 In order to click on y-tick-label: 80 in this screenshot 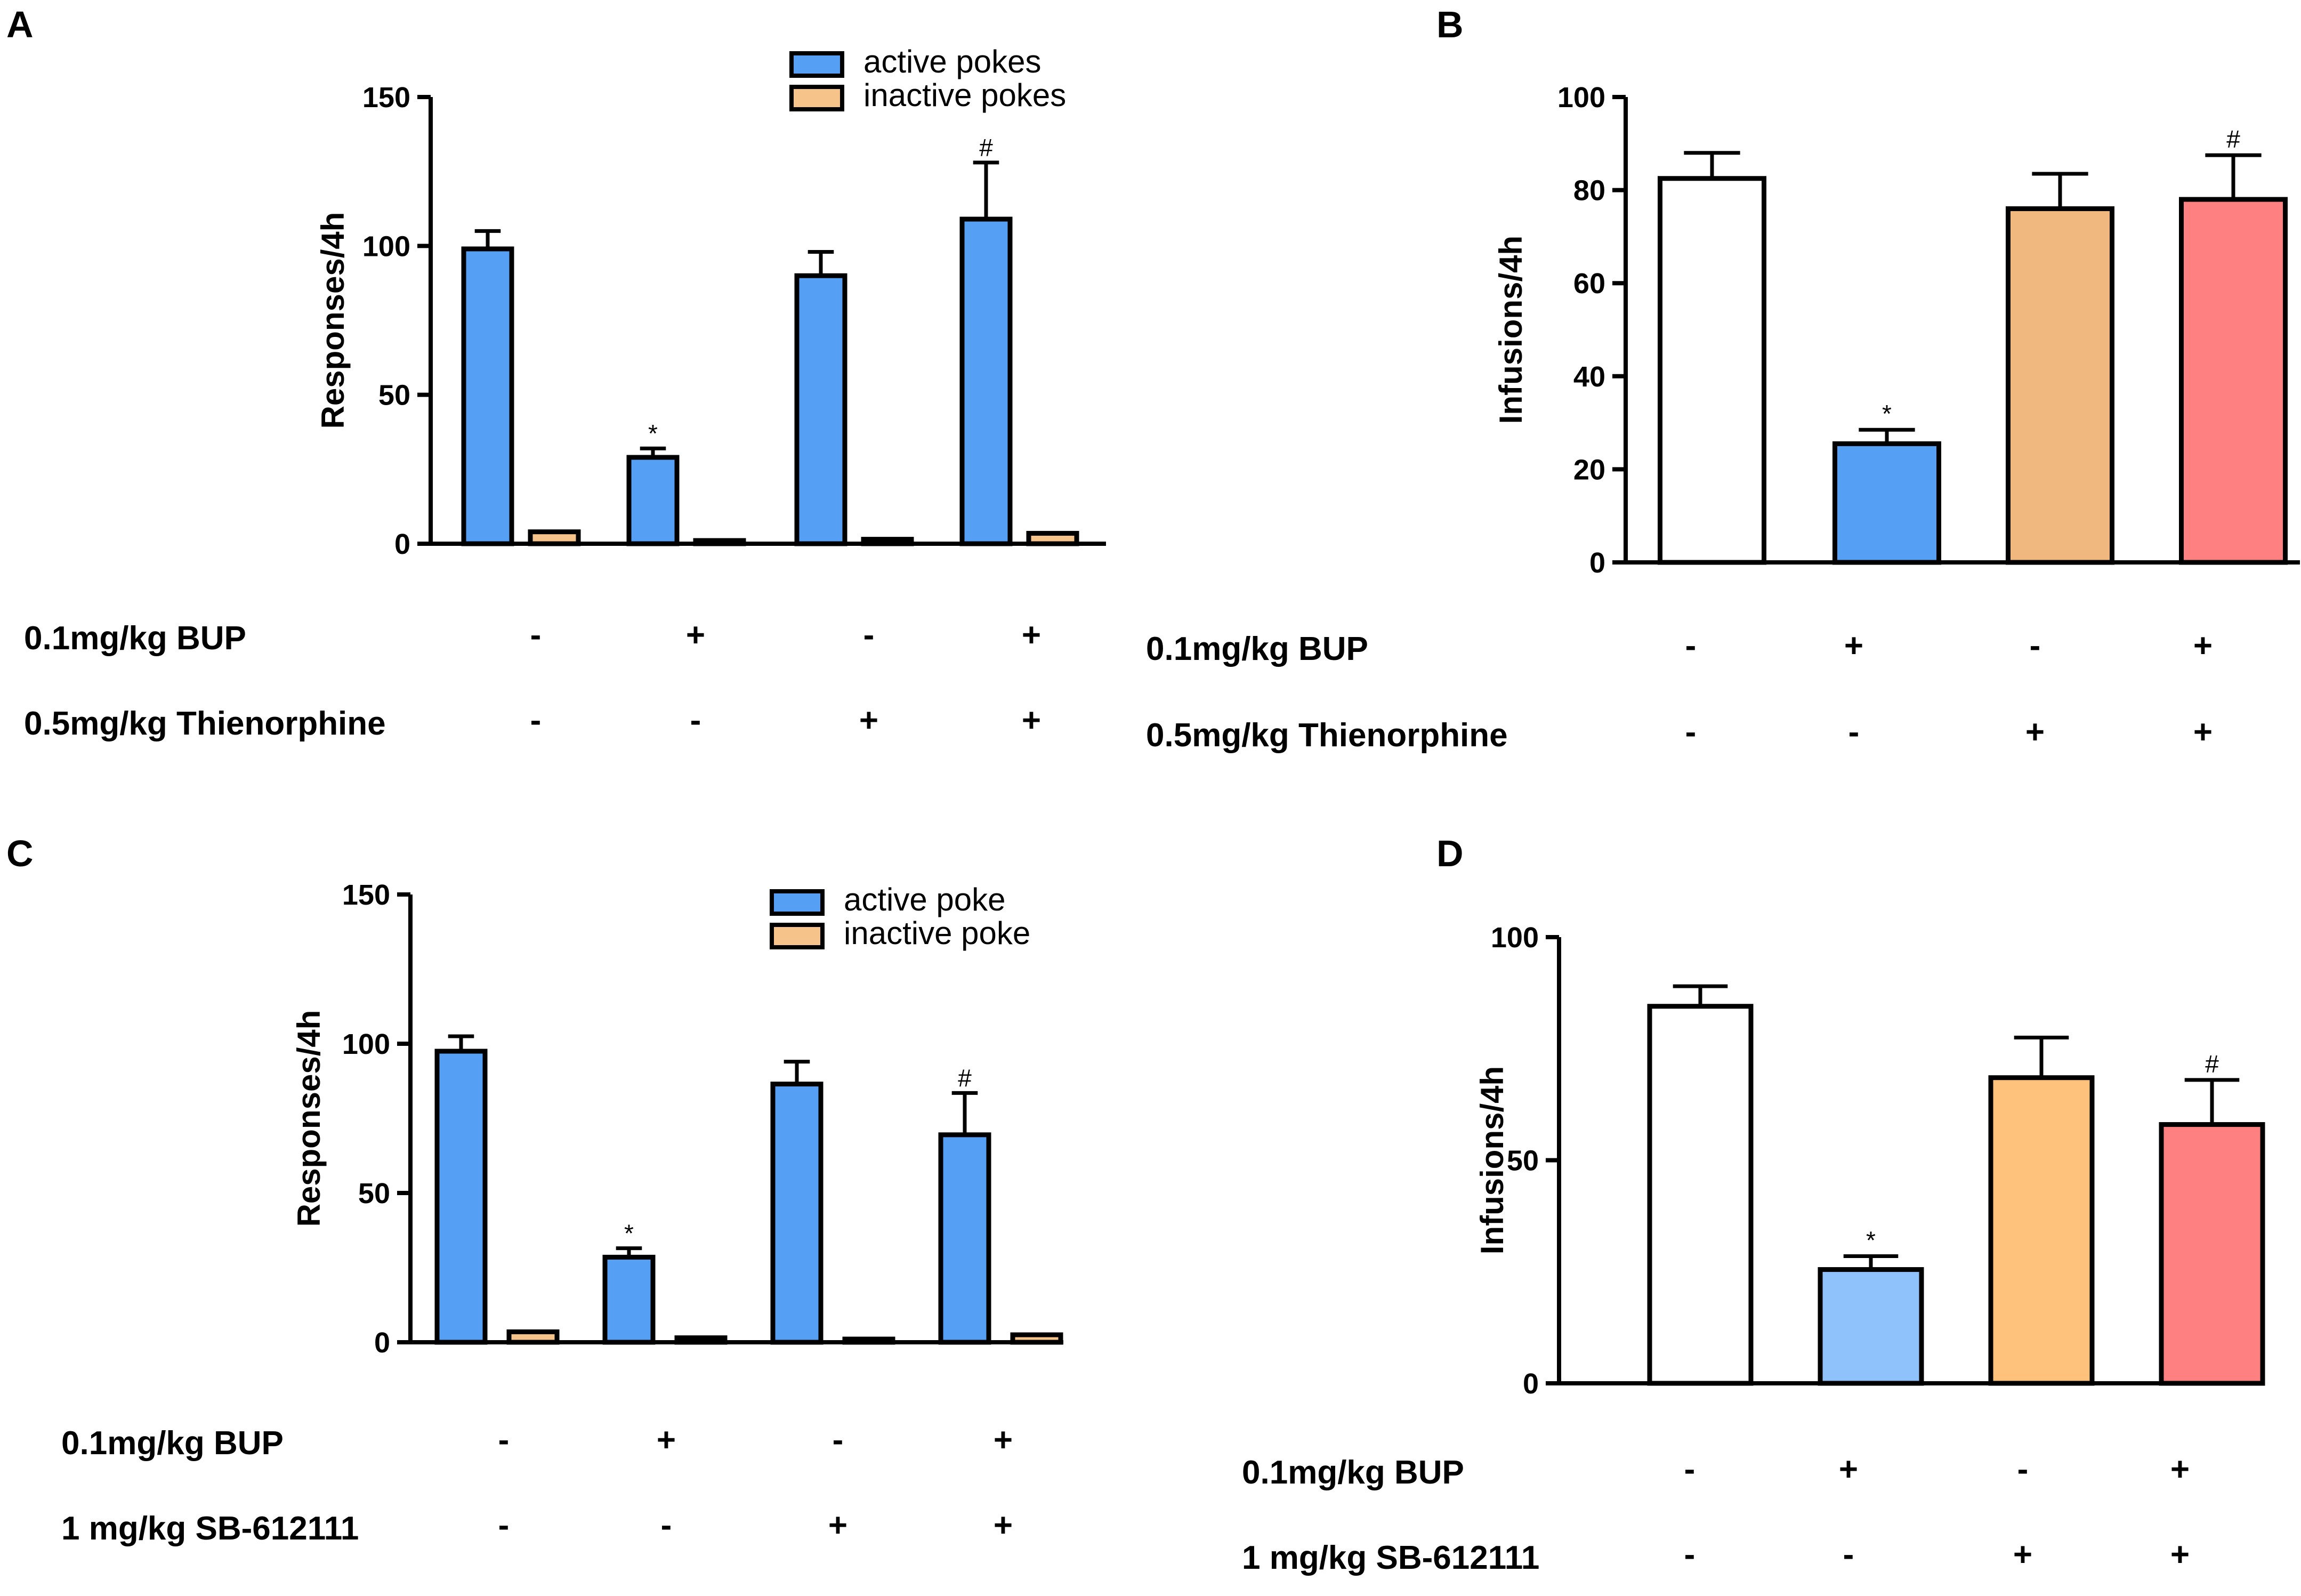, I will do `click(1589, 191)`.